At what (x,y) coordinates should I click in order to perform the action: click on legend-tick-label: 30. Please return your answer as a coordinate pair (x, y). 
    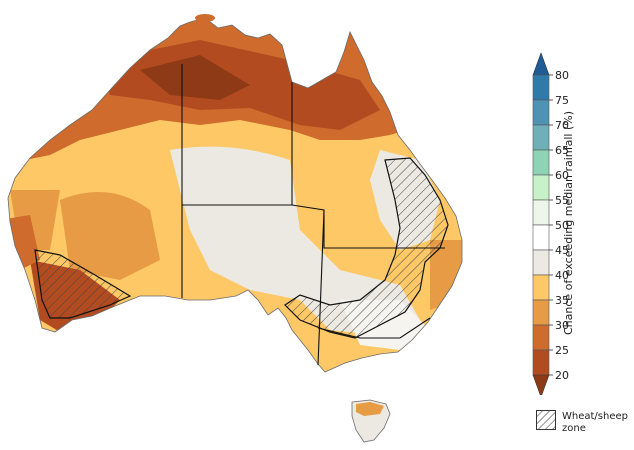
    Looking at the image, I should click on (562, 325).